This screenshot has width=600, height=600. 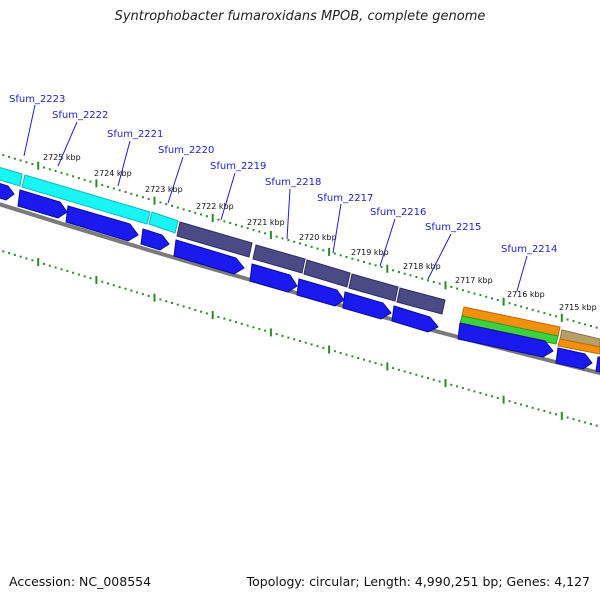 What do you see at coordinates (186, 150) in the screenshot?
I see `gene-label-sfum-2220: Sfum_2220` at bounding box center [186, 150].